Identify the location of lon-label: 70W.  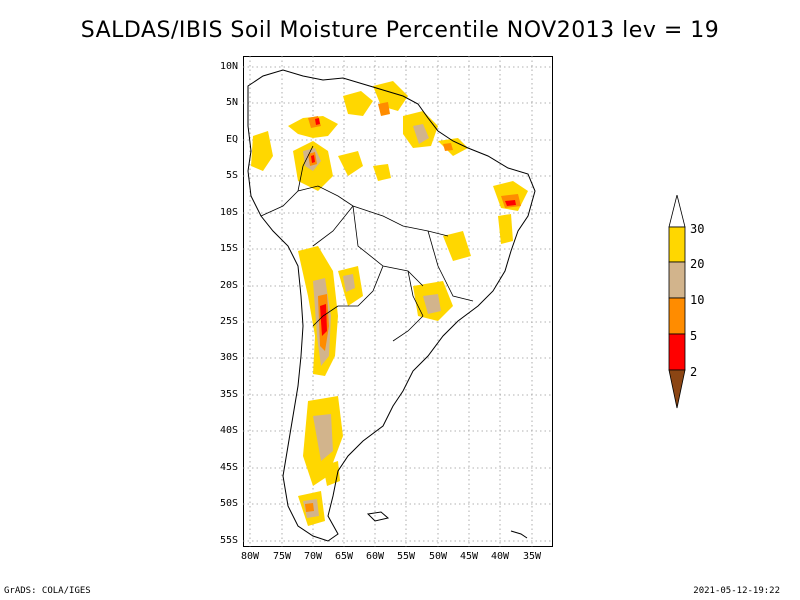
(313, 556).